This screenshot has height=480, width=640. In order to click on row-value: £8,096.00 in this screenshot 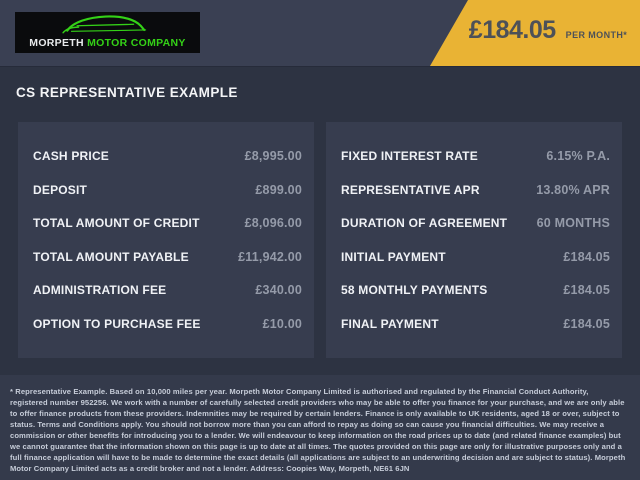, I will do `click(273, 223)`.